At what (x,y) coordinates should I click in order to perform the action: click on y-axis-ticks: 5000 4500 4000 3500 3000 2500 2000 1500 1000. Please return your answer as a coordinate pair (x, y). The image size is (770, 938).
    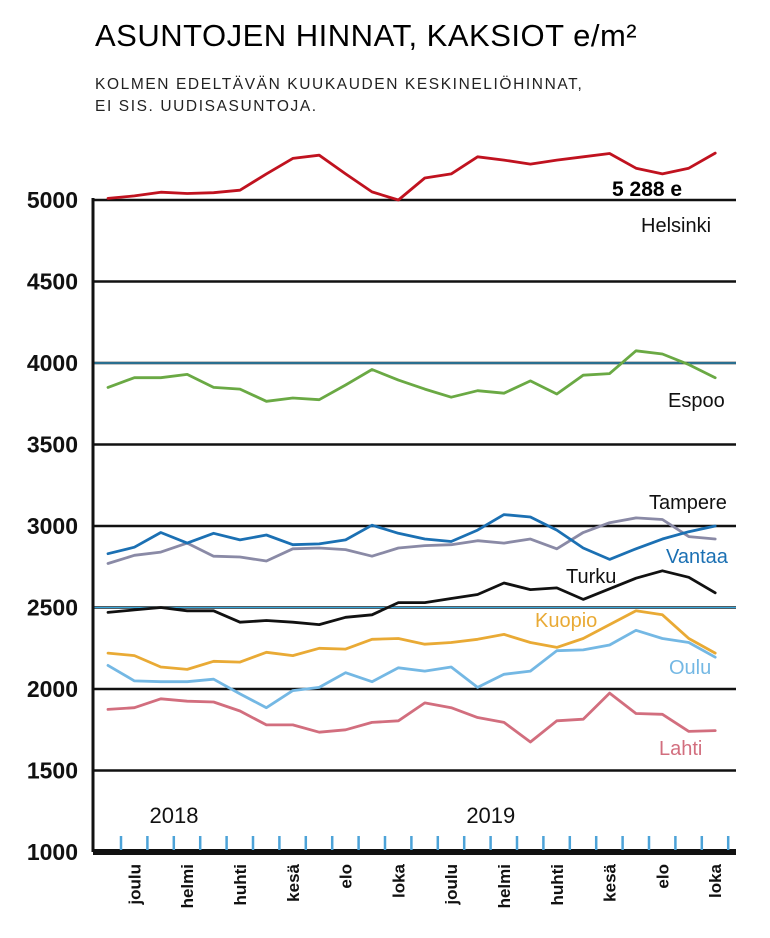
    Looking at the image, I should click on (52, 526).